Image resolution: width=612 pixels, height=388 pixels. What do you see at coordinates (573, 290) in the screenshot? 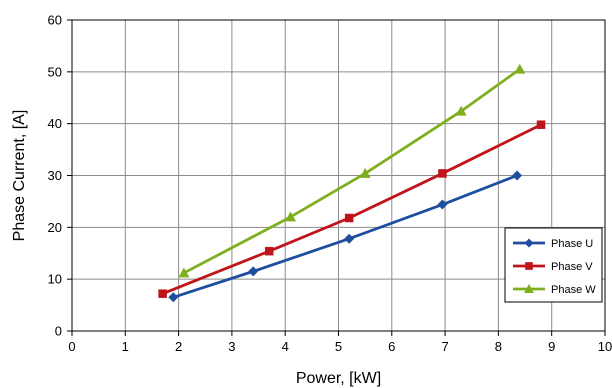
I see `legend-label: Phase W` at bounding box center [573, 290].